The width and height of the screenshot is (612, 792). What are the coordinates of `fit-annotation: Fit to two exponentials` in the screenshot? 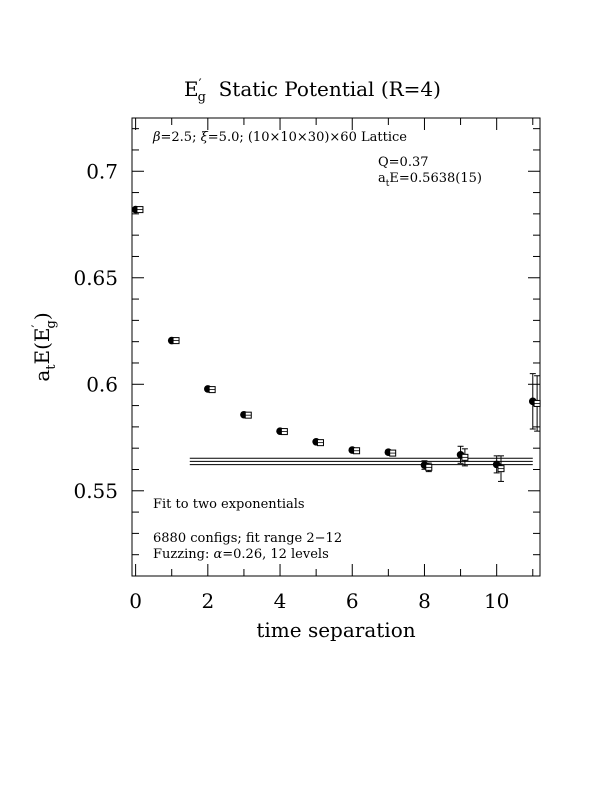 It's located at (229, 504).